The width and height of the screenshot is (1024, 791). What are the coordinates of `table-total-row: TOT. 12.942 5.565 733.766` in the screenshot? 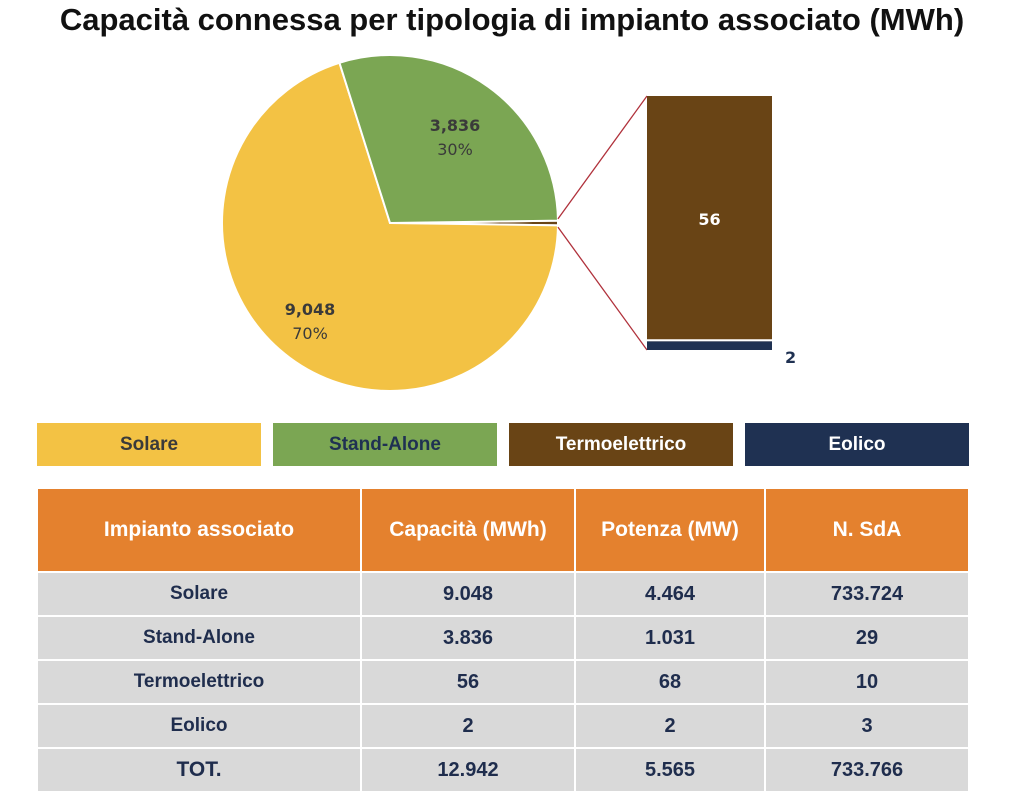 It's located at (503, 769).